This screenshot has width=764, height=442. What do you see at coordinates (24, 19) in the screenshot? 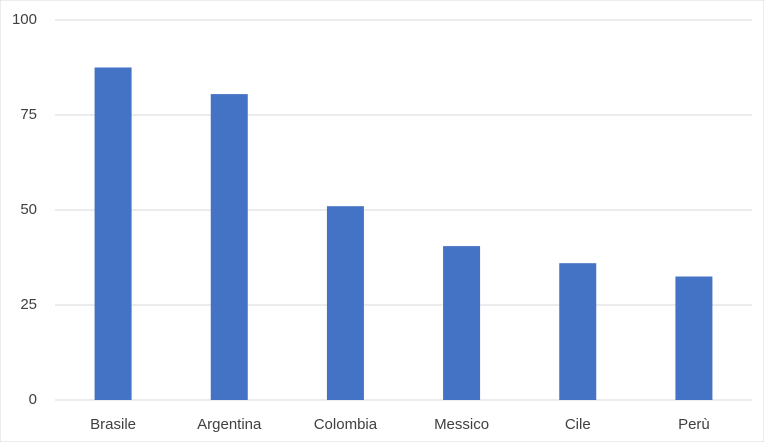
I see `y-tick-label: 100` at bounding box center [24, 19].